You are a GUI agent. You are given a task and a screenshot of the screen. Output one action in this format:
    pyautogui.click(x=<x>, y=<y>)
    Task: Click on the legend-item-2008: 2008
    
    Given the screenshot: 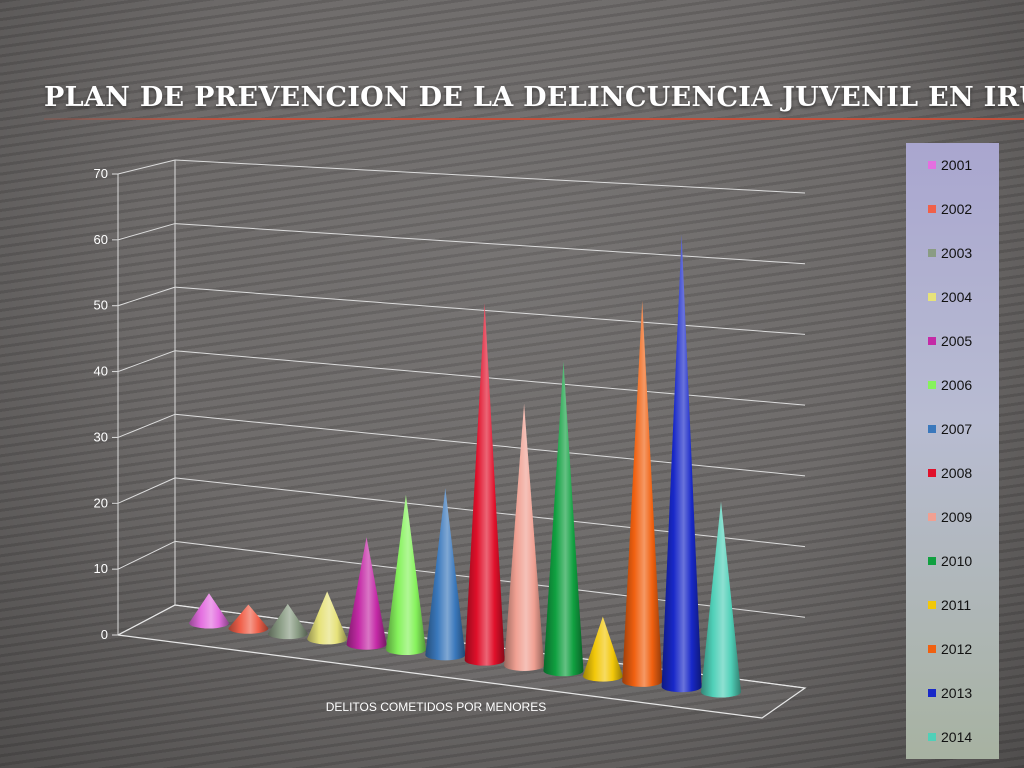 What is the action you would take?
    pyautogui.click(x=950, y=473)
    